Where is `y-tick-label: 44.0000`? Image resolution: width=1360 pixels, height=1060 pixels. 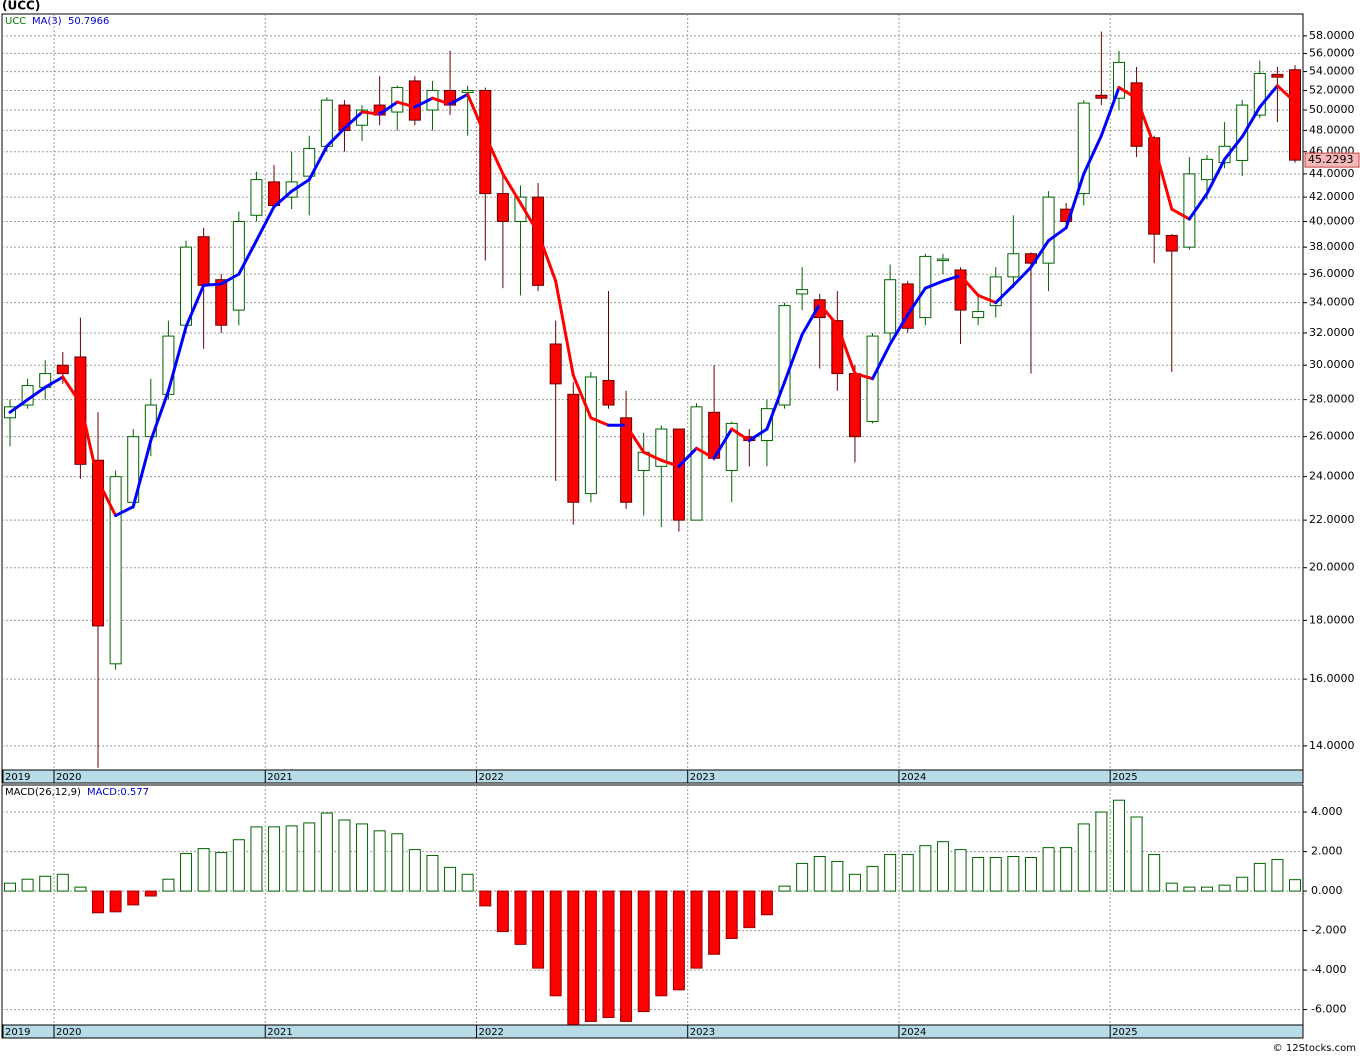 y-tick-label: 44.0000 is located at coordinates (1332, 173).